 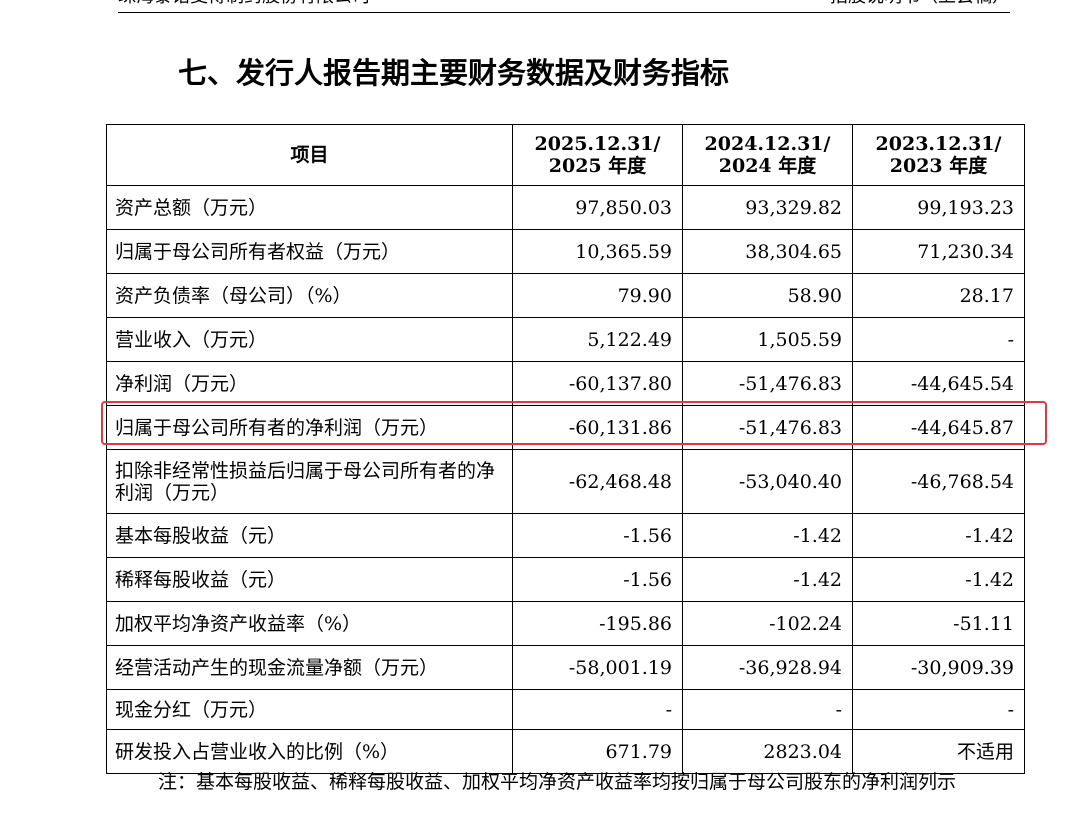 I want to click on section-title: 七、发行人报告期主要财务数据及财务指标, so click(x=454, y=73).